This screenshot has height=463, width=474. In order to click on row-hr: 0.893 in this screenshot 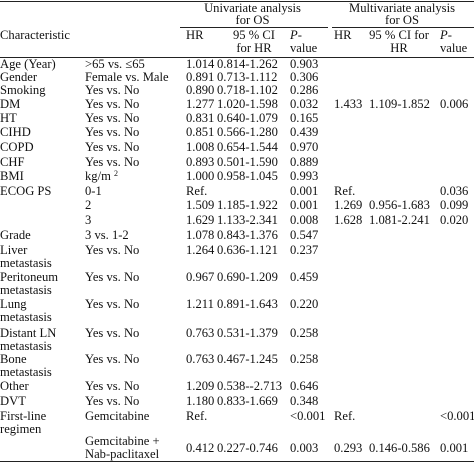, I will do `click(200, 162)`.